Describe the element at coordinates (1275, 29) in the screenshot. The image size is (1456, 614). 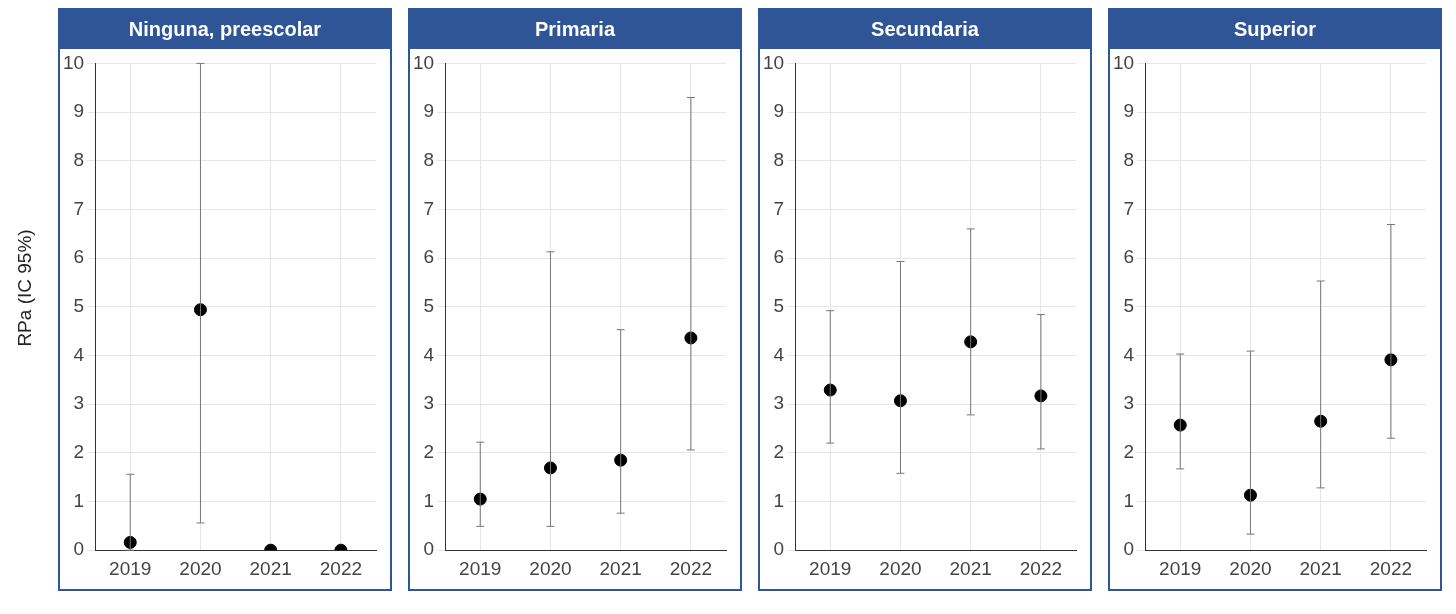
I see `chart-title: Superior` at that location.